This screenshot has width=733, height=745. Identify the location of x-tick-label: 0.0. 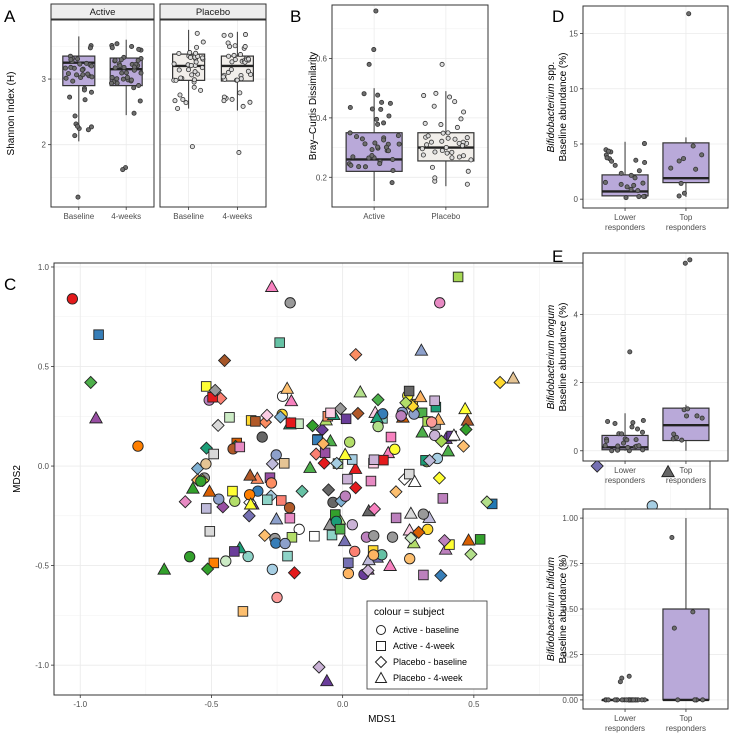
(343, 704).